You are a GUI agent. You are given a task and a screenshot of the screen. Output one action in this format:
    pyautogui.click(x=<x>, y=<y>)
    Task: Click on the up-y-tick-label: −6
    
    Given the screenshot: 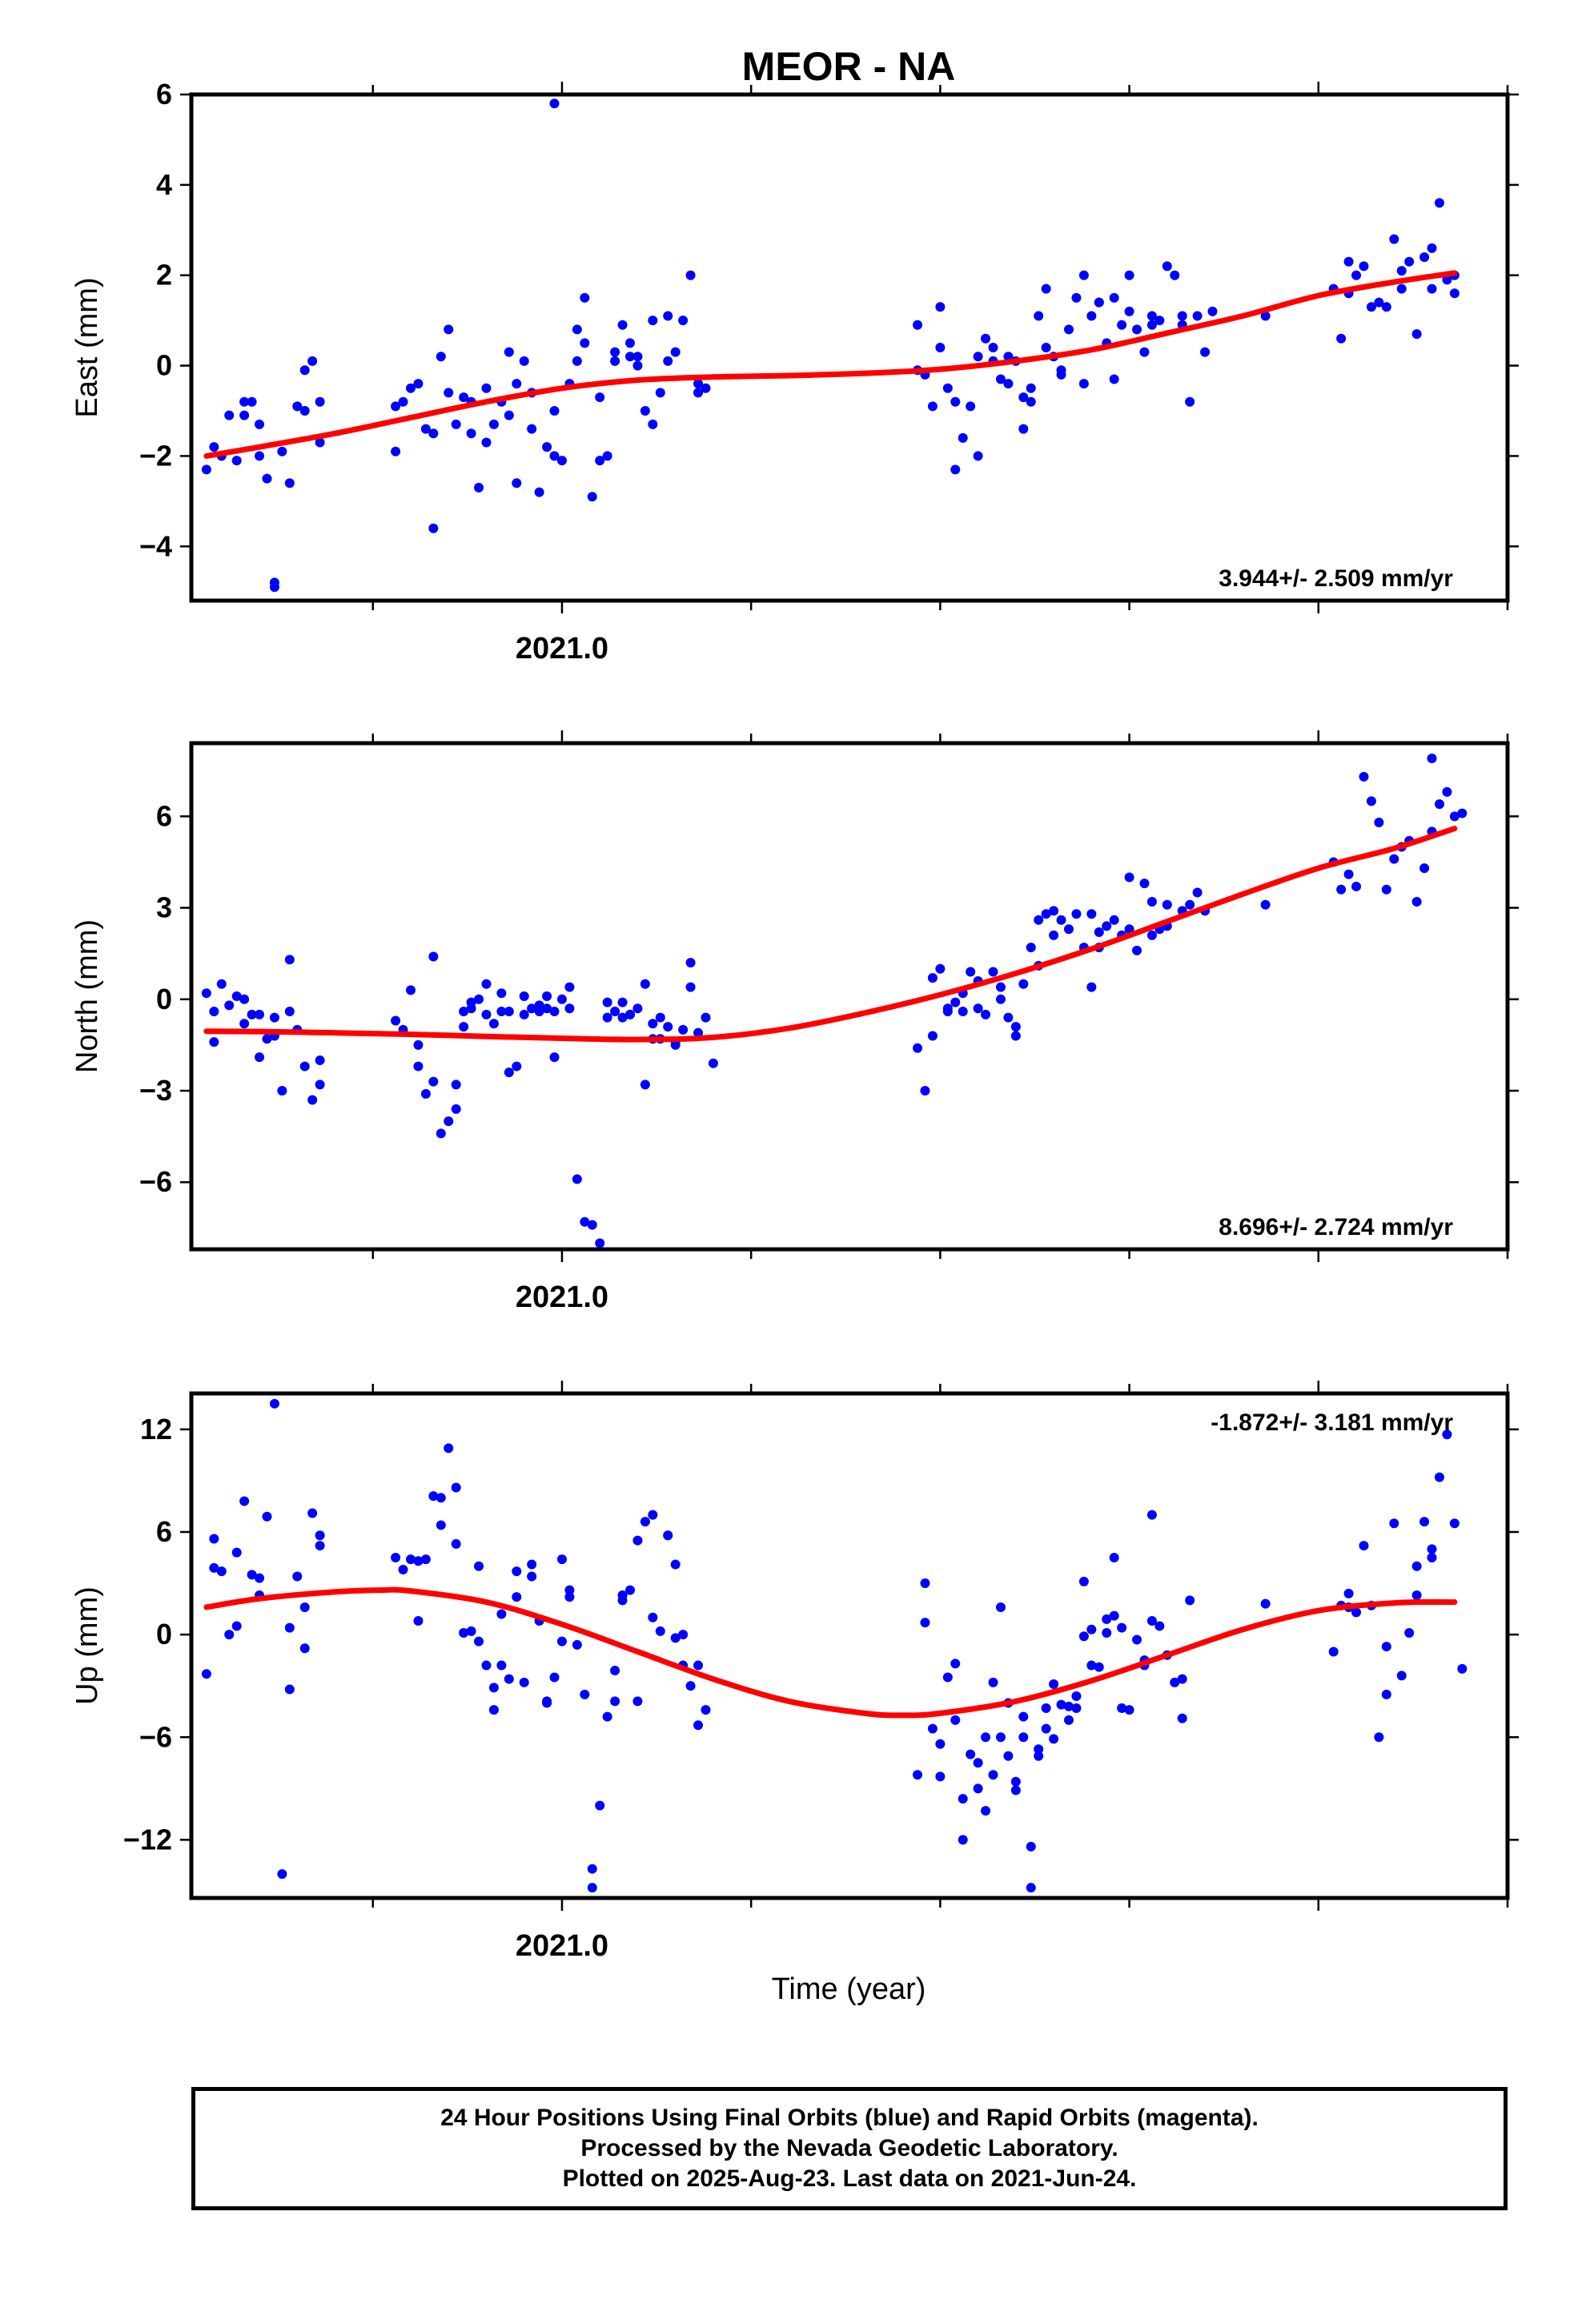 What is the action you would take?
    pyautogui.click(x=155, y=1737)
    